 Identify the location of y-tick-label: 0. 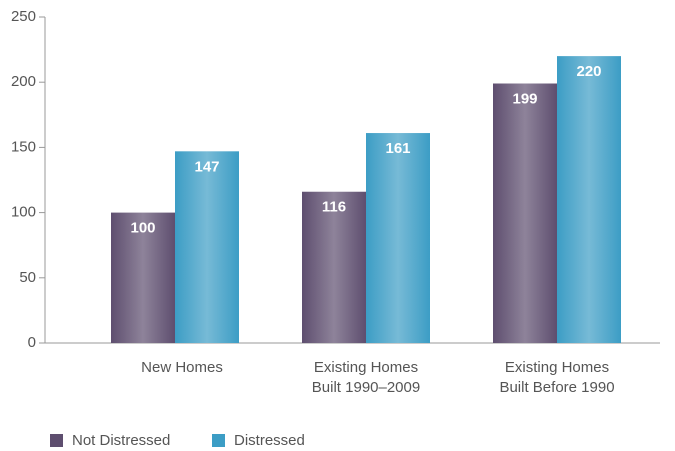
(32, 342).